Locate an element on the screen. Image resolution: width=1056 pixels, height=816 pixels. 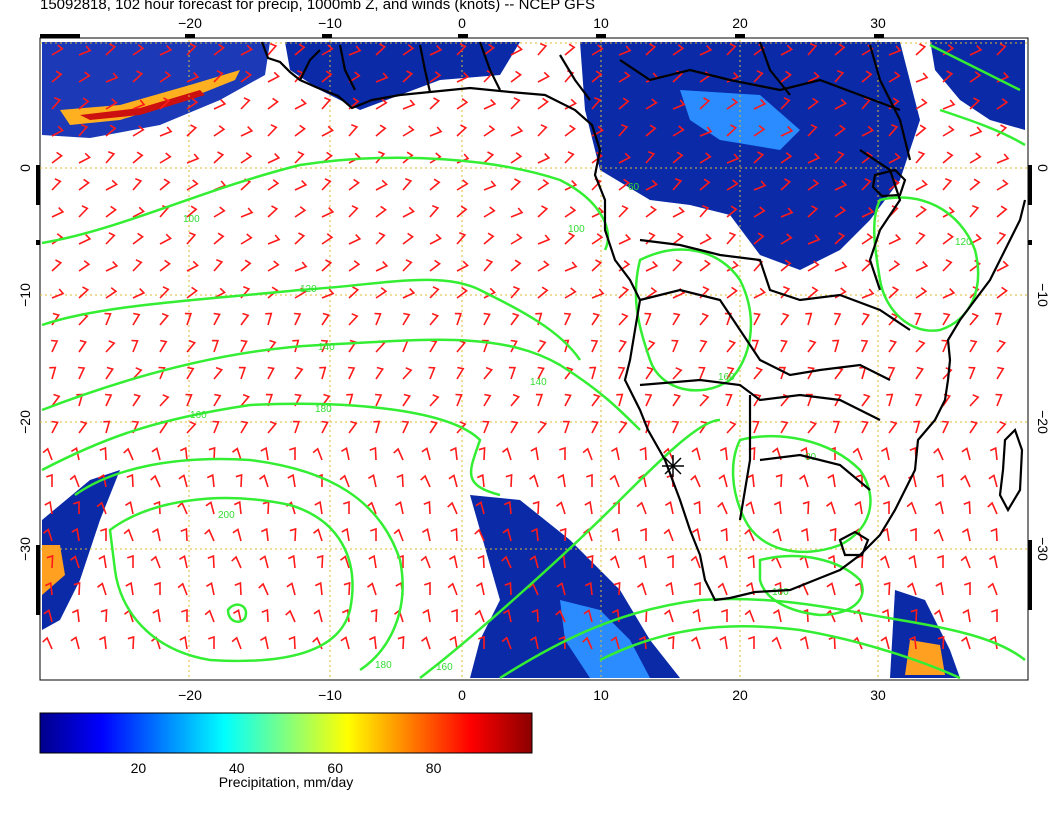
lon-tick-label-top: 0 is located at coordinates (462, 23).